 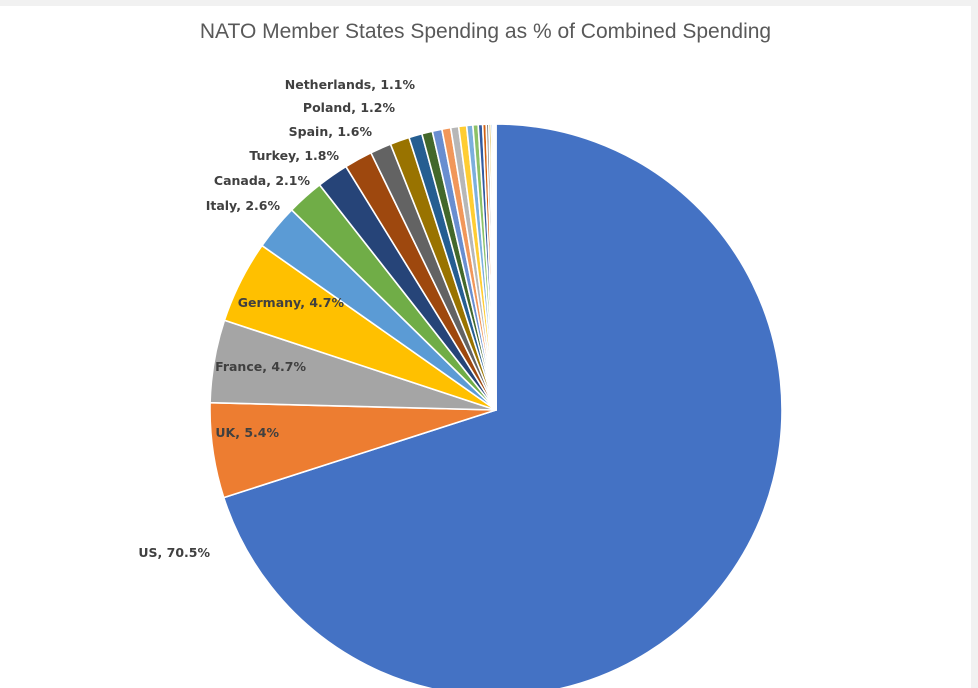 What do you see at coordinates (247, 432) in the screenshot?
I see `slice-label-uk: UK, 5.4%` at bounding box center [247, 432].